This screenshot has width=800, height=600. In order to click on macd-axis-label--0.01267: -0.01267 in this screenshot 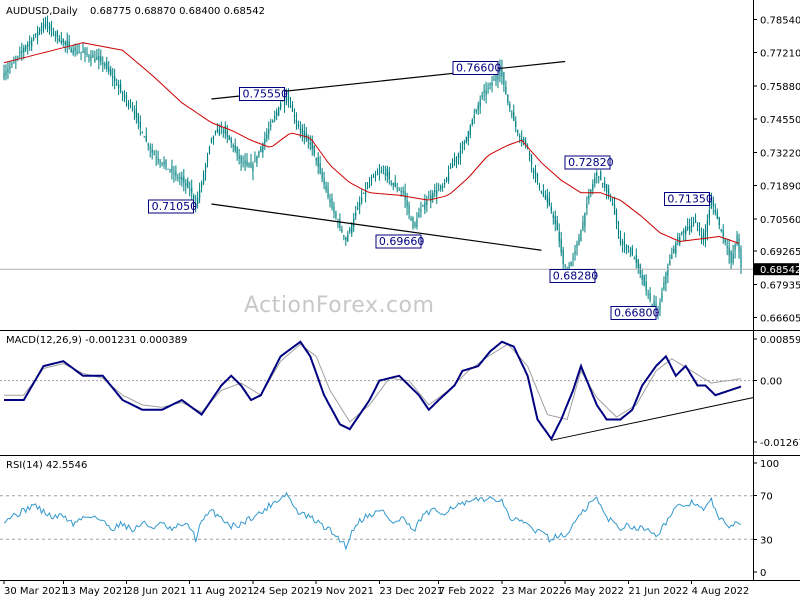, I will do `click(780, 443)`.